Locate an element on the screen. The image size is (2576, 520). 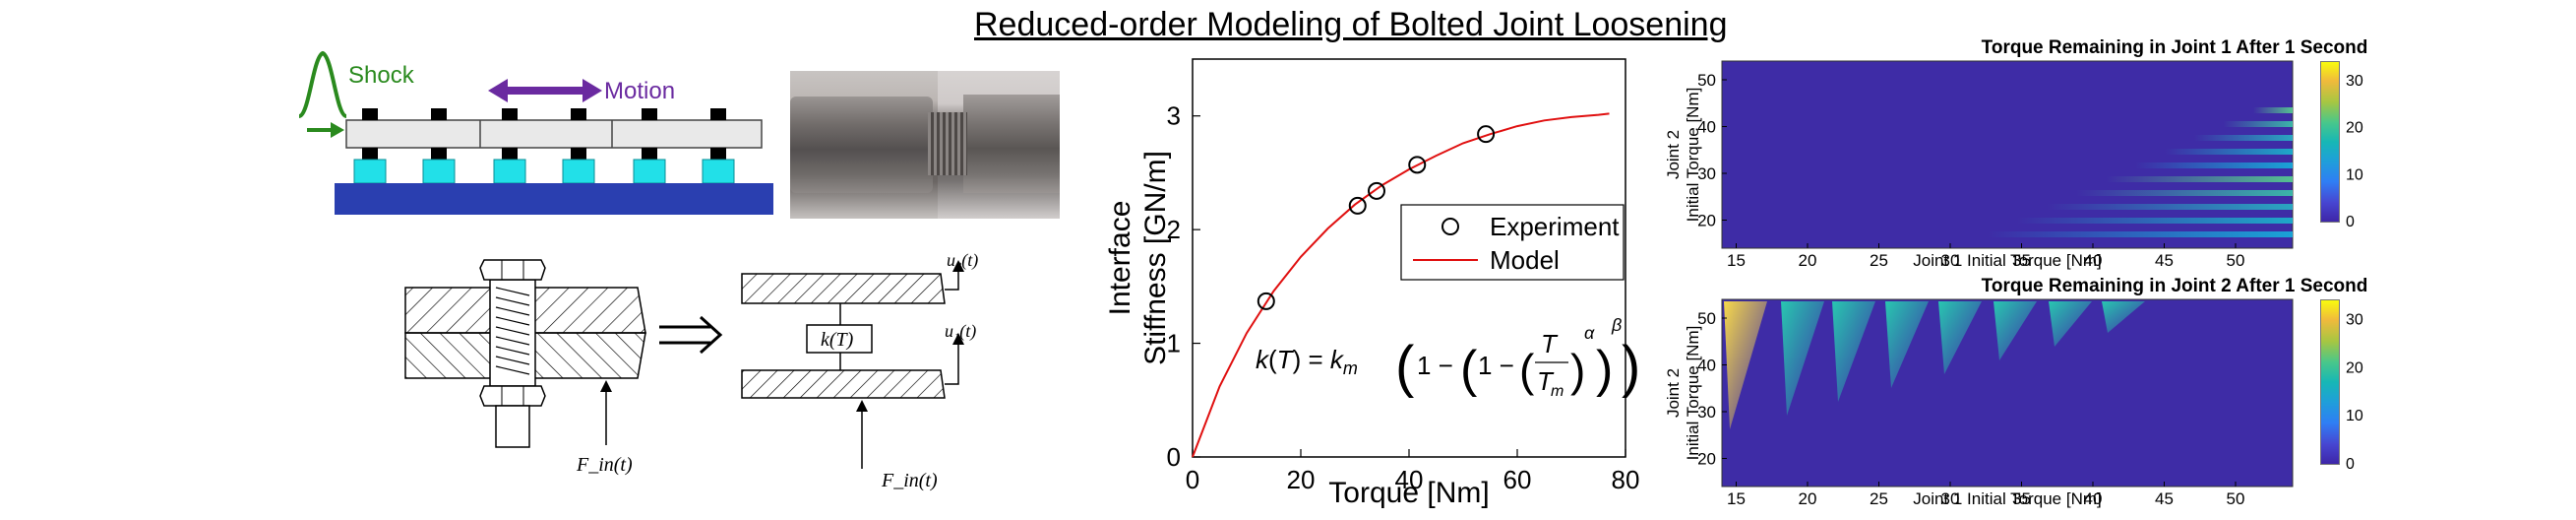
bolt-nut is located at coordinates (512, 396).